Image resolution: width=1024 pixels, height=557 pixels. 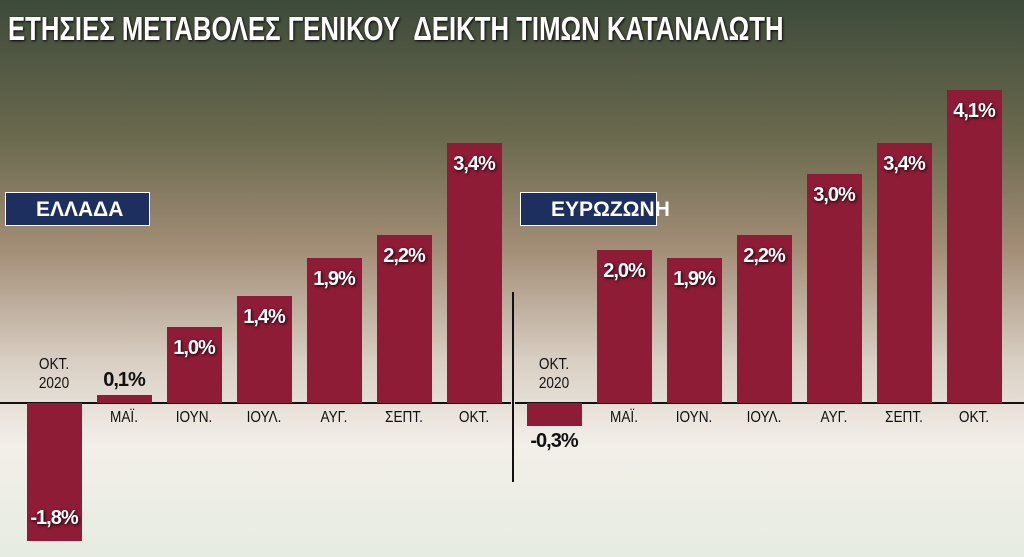 I want to click on region-label: ΕΛΛΑΔΑ, so click(x=77, y=209).